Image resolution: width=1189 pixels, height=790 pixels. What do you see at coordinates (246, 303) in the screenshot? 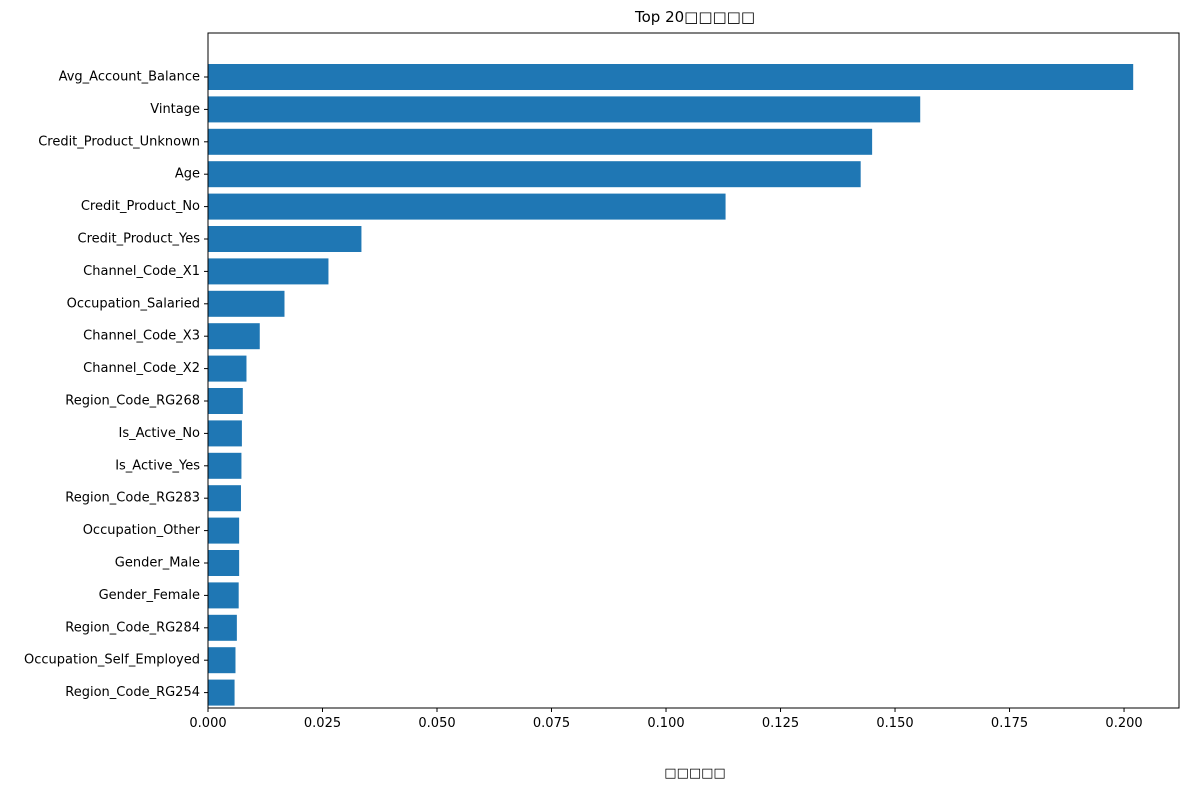
I see `bar-occupation-salaried` at bounding box center [246, 303].